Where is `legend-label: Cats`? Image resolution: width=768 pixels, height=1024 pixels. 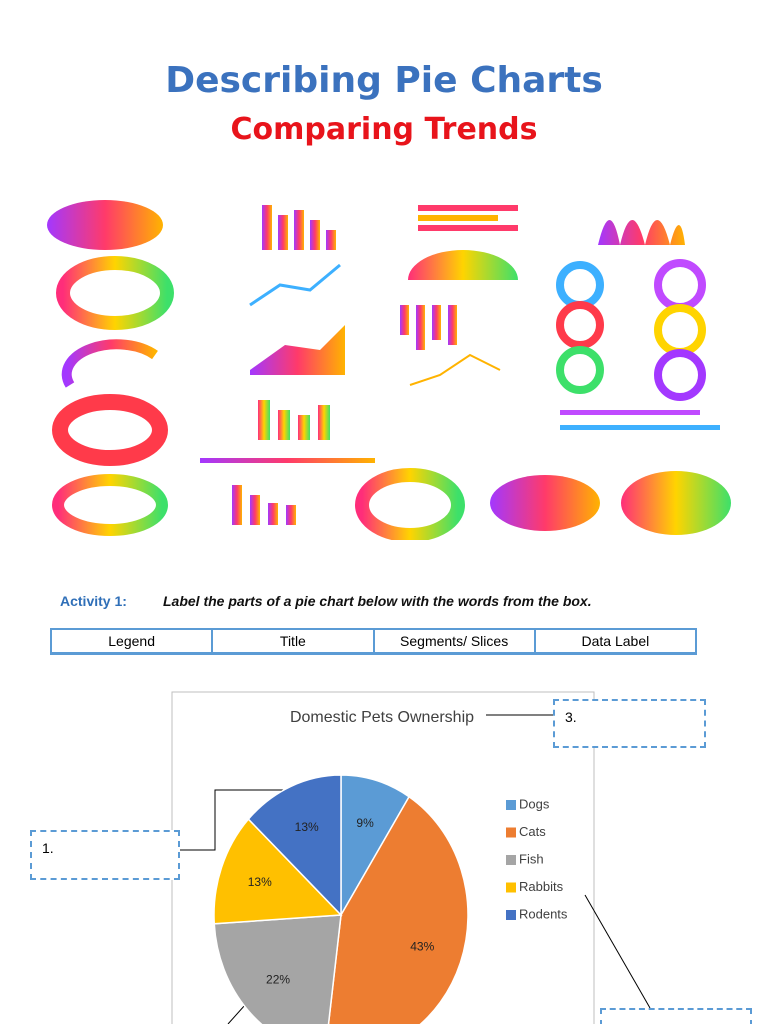
legend-label: Cats is located at coordinates (532, 831).